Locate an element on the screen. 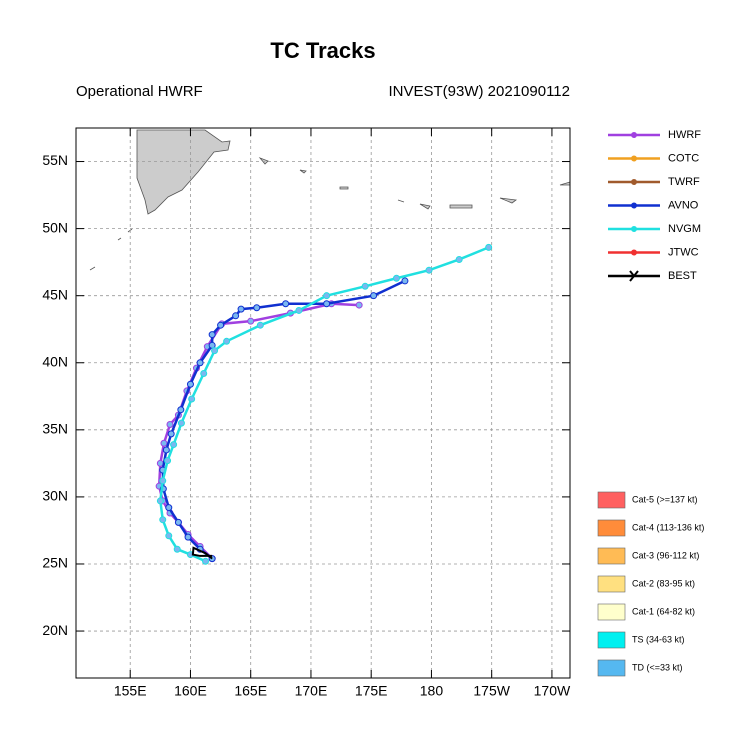 The height and width of the screenshot is (754, 738). legend-label: JTWC is located at coordinates (683, 252).